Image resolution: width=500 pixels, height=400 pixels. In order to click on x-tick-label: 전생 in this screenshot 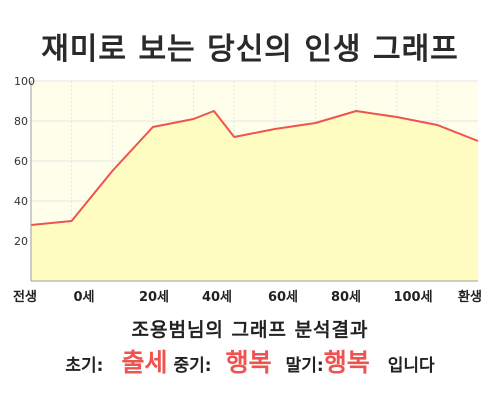, I will do `click(25, 297)`.